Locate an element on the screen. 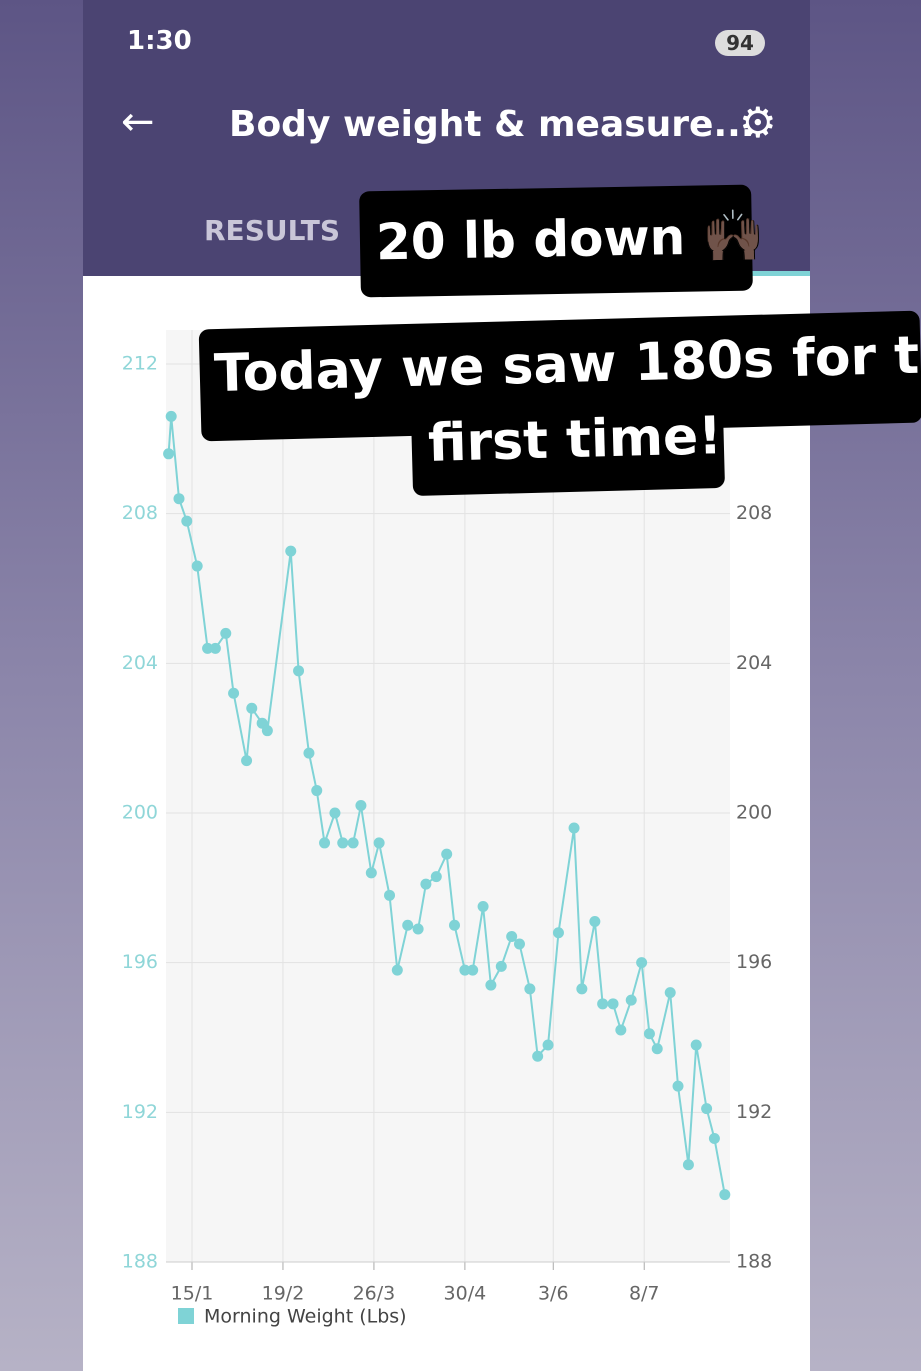 Image resolution: width=921 pixels, height=1371 pixels. y-tick-label: 204 is located at coordinates (140, 663).